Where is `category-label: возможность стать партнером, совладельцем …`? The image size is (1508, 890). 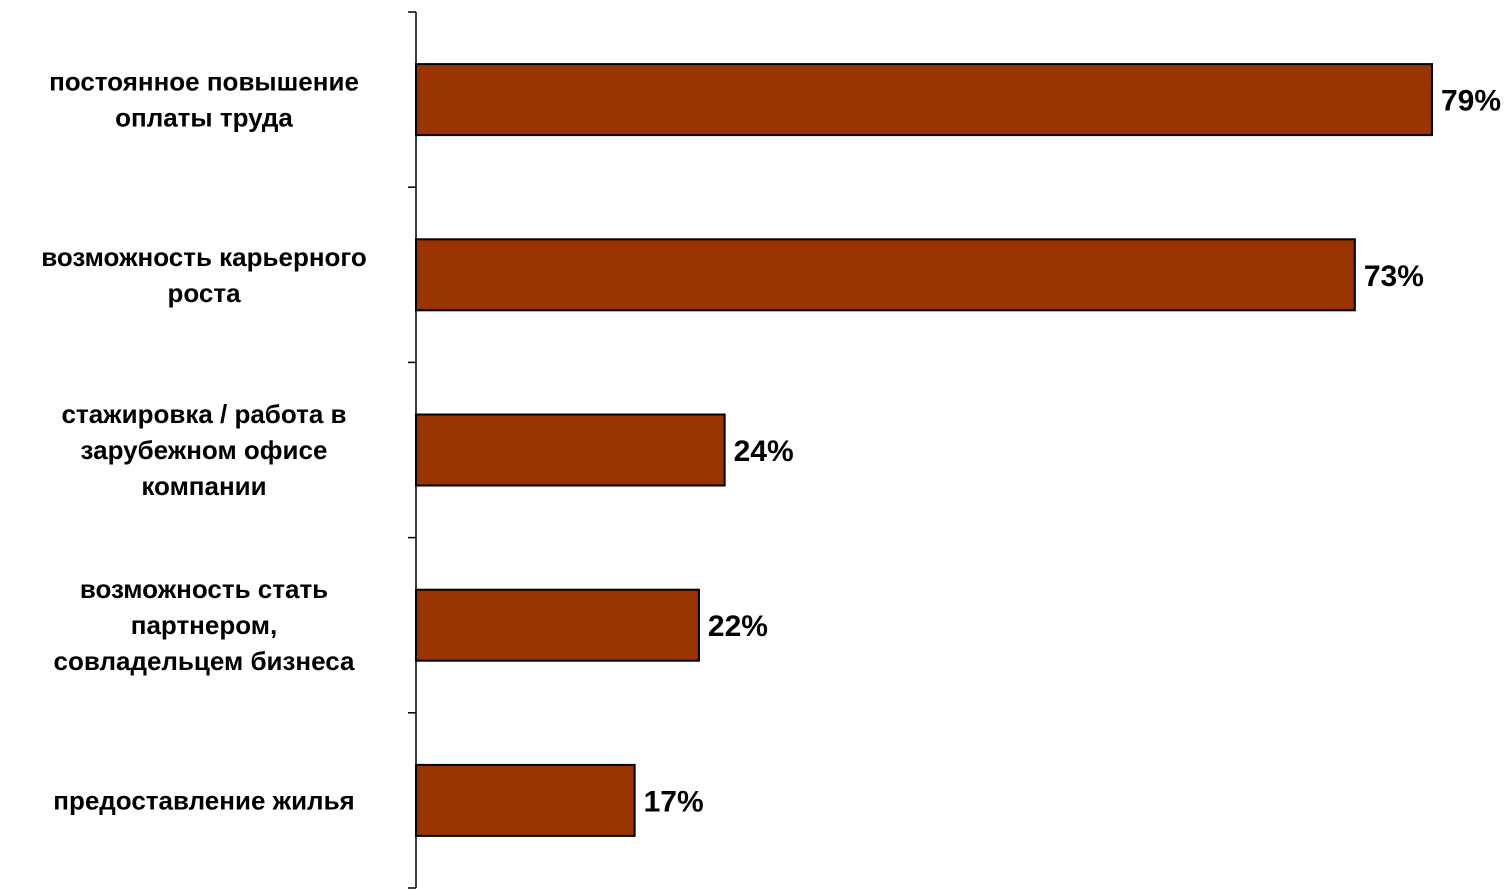
category-label: возможность стать партнером, совладельцем … is located at coordinates (204, 625).